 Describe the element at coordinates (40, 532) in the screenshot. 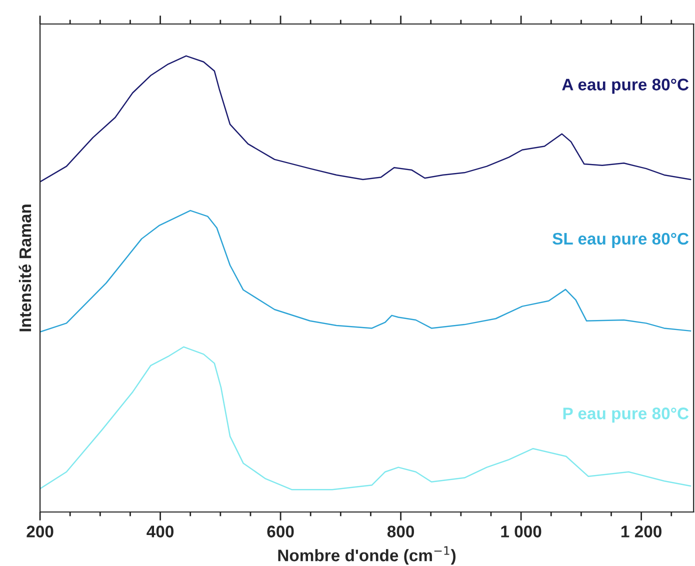

I see `x-tick-label: 200` at that location.